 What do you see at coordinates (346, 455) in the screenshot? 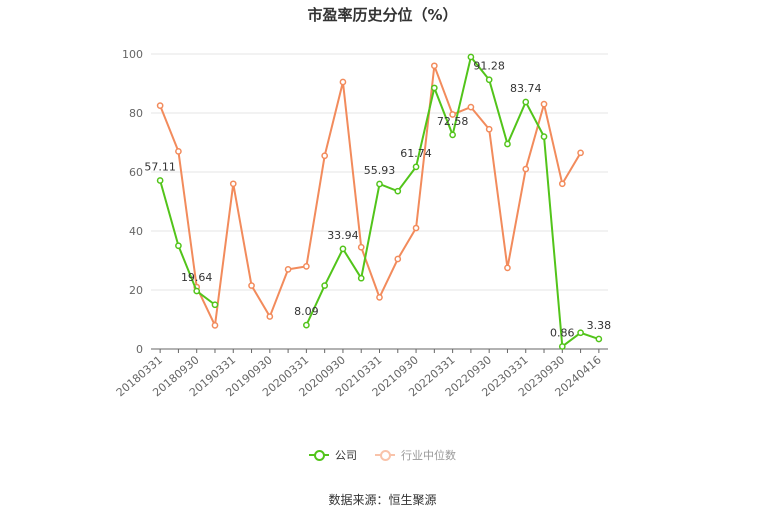
I see `legend-company-label: 公司` at bounding box center [346, 455].